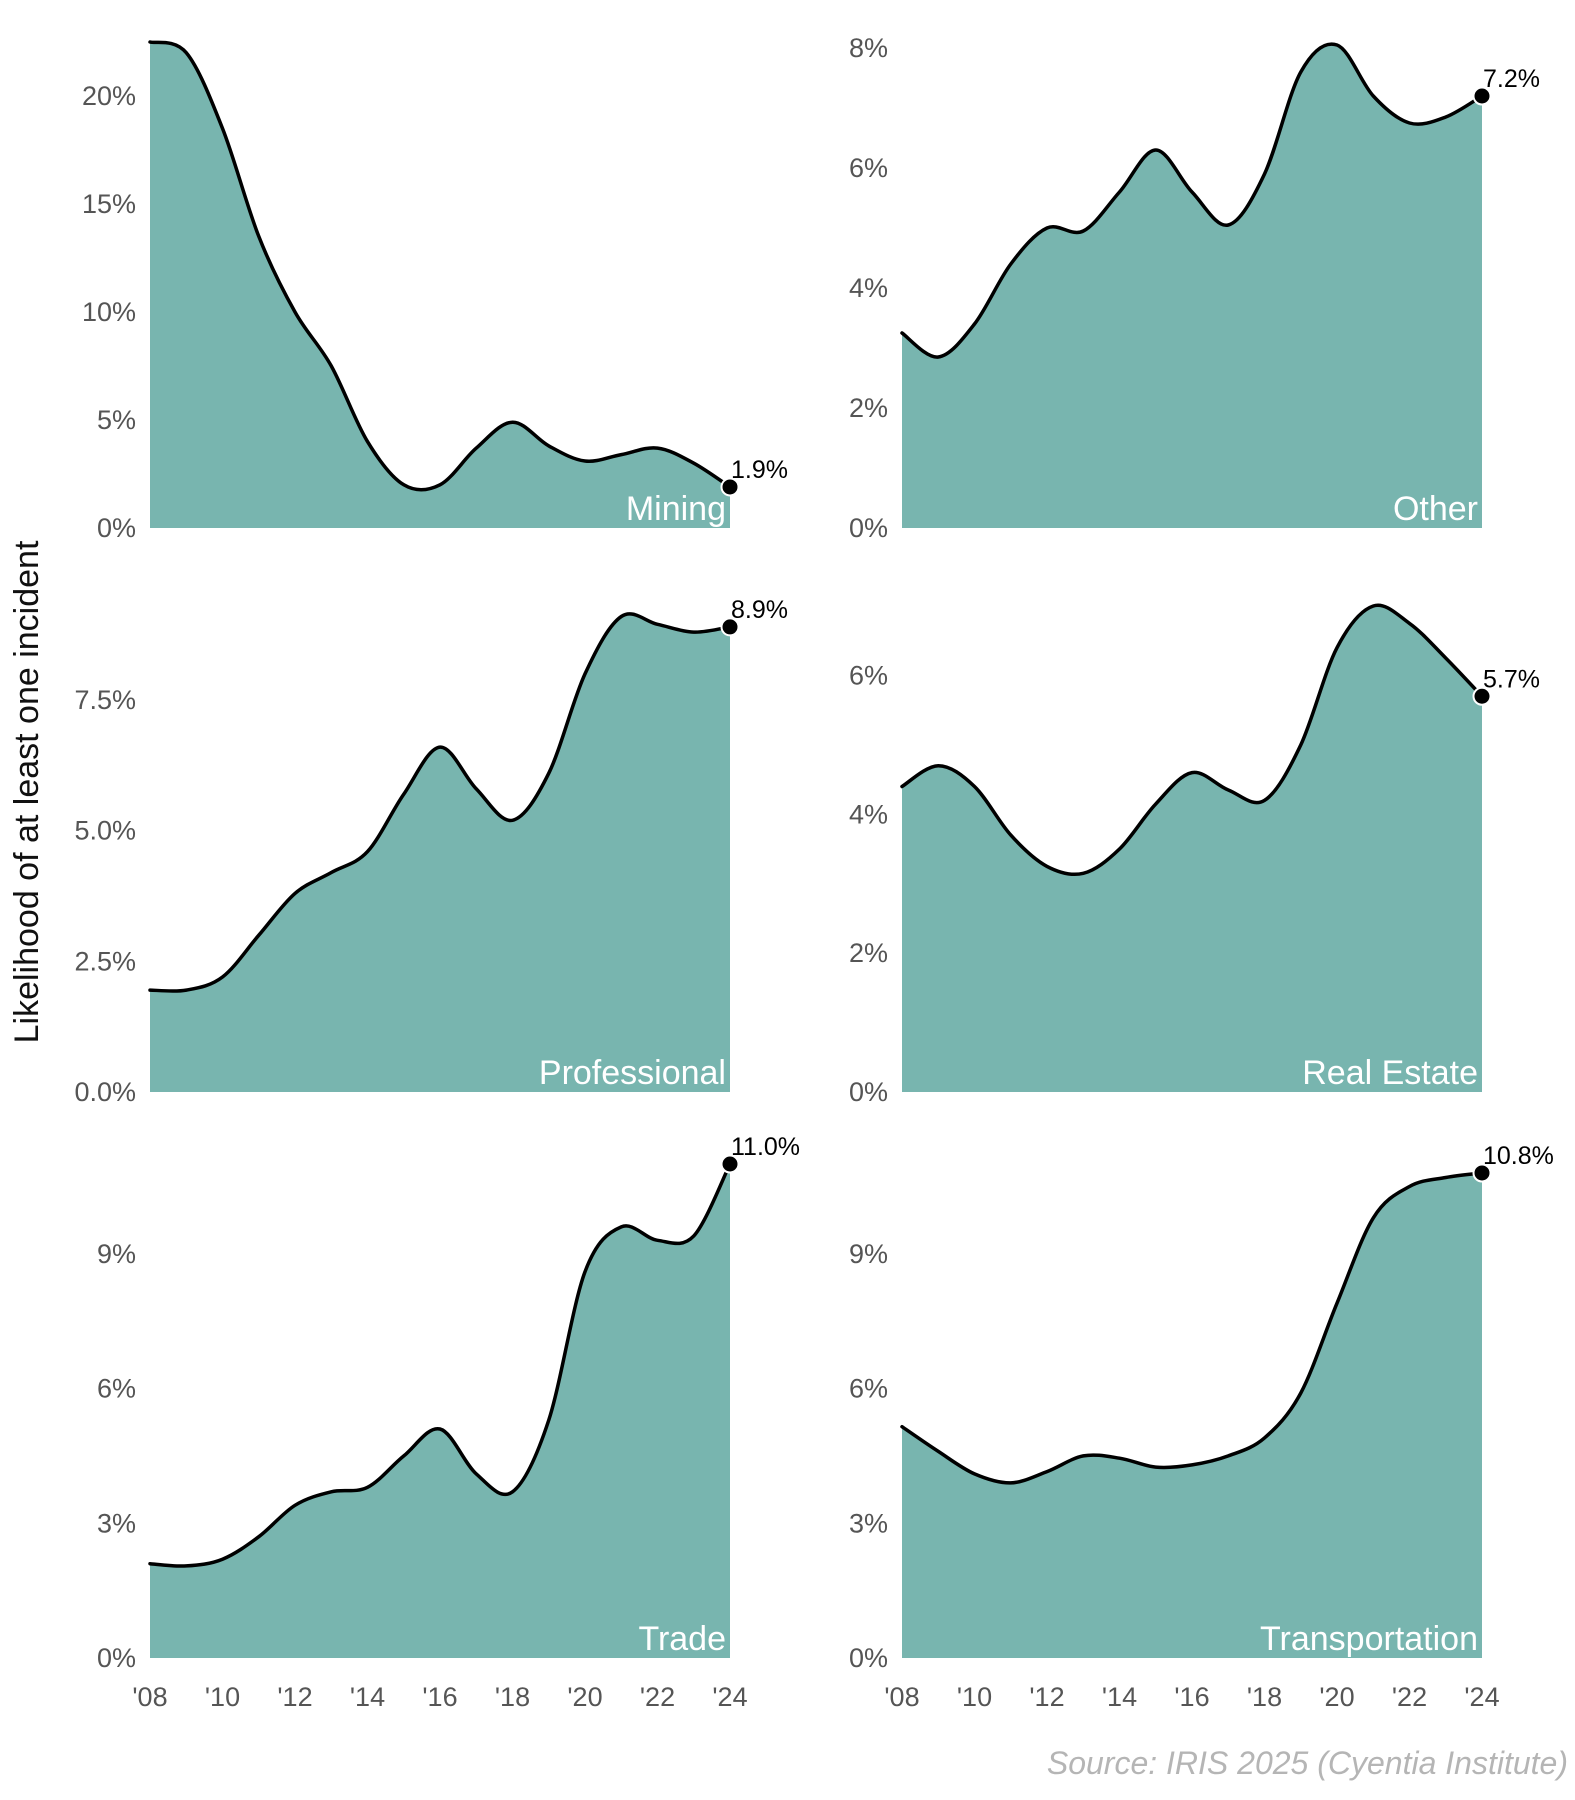 The height and width of the screenshot is (1800, 1575). Describe the element at coordinates (1307, 1763) in the screenshot. I see `source-caption: Source: IRIS 2025 (Cyentia Institute)` at that location.